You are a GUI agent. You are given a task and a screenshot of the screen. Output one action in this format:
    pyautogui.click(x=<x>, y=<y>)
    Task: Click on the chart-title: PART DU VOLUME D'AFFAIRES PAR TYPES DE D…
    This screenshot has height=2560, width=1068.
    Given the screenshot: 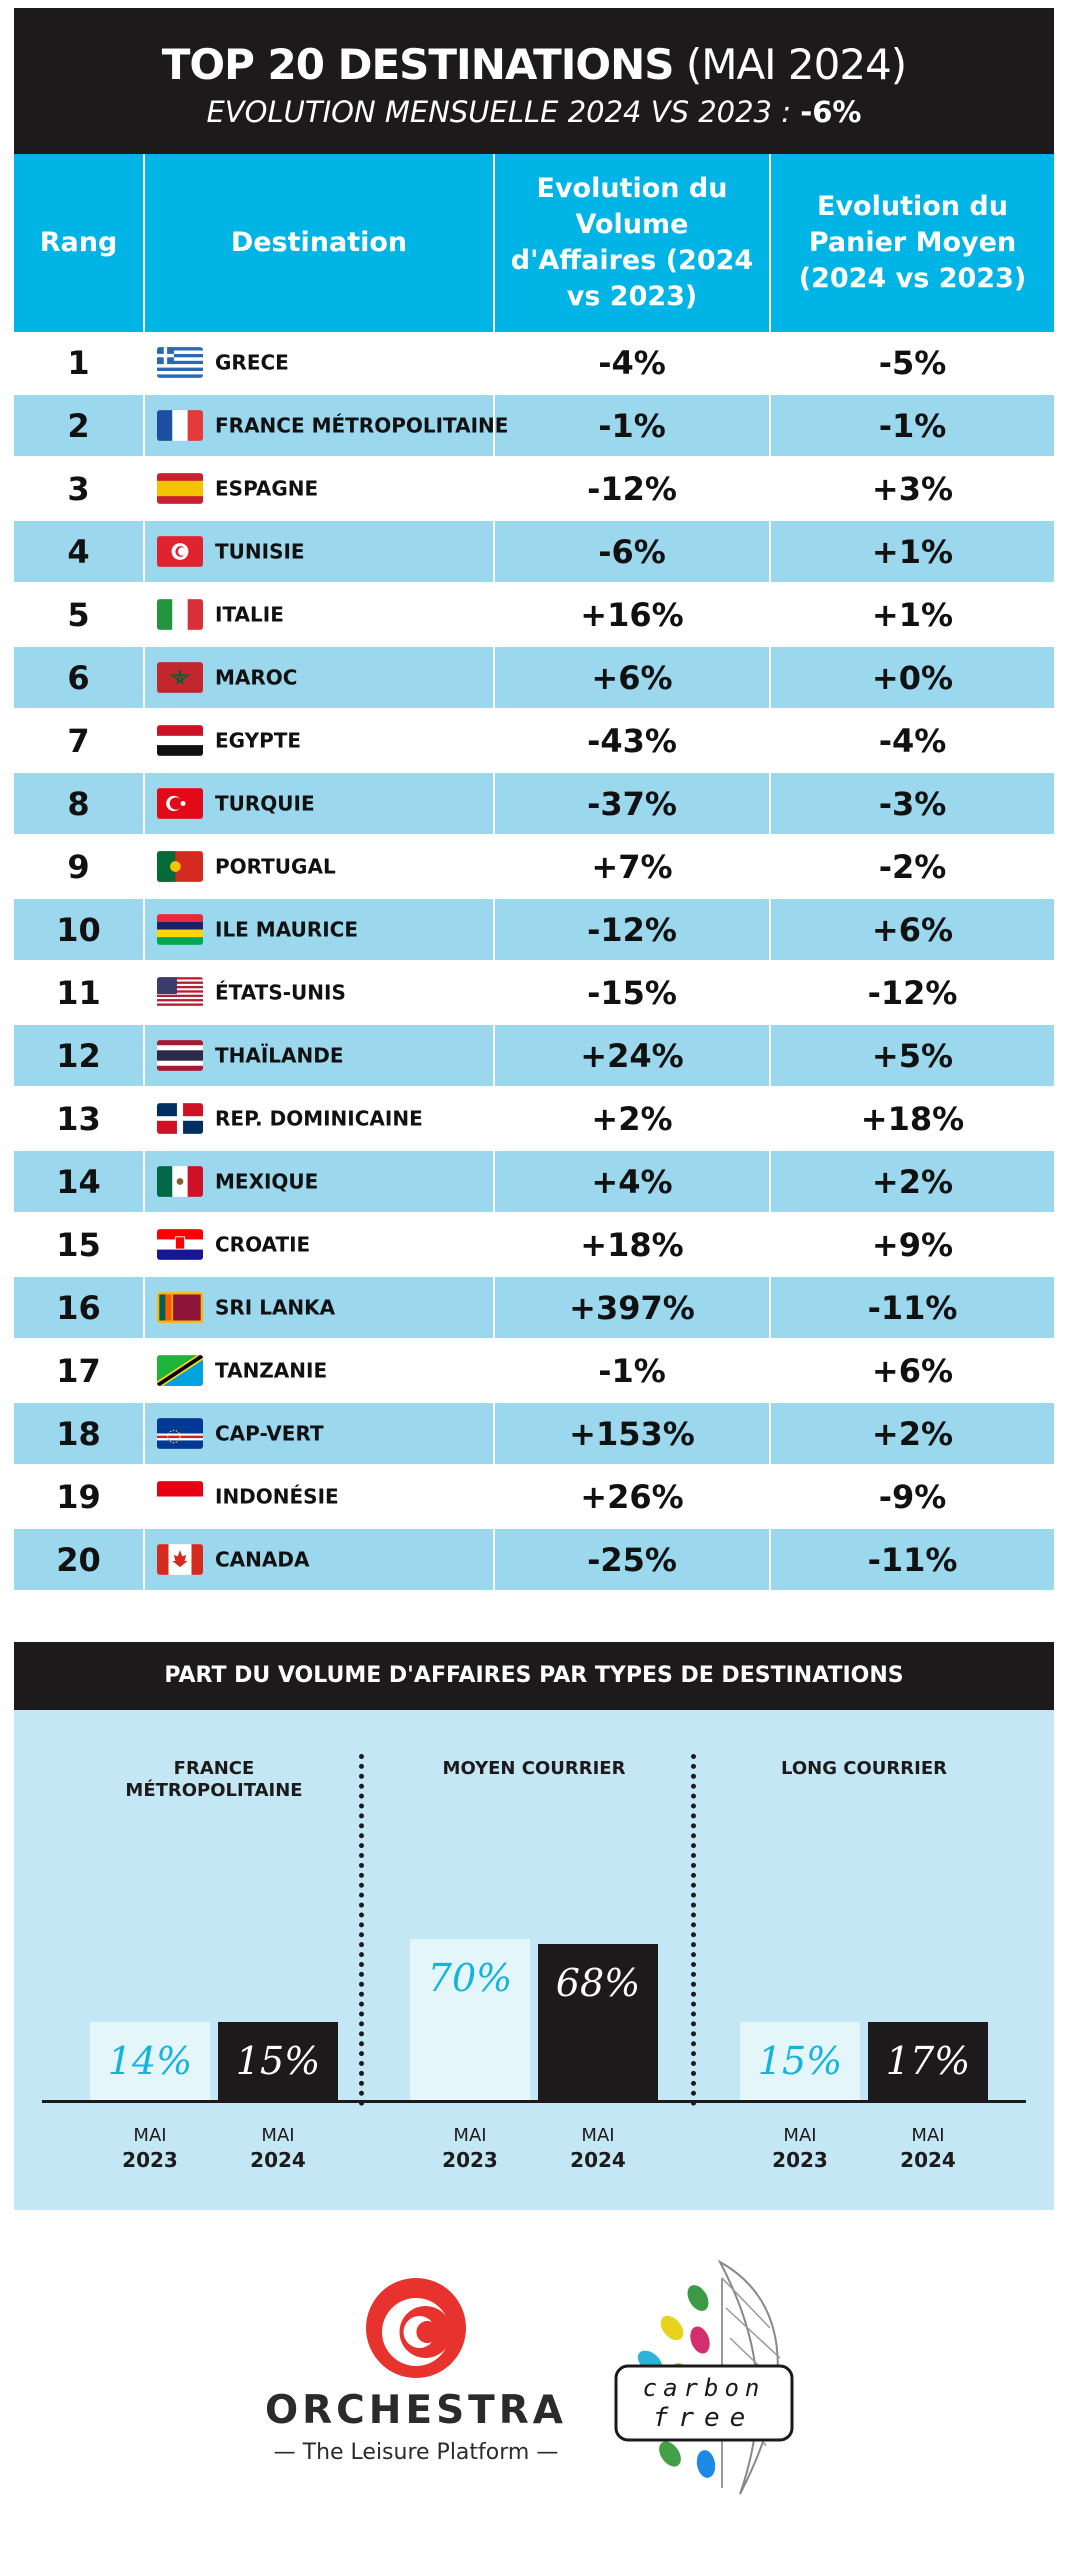 What is the action you would take?
    pyautogui.click(x=534, y=1676)
    